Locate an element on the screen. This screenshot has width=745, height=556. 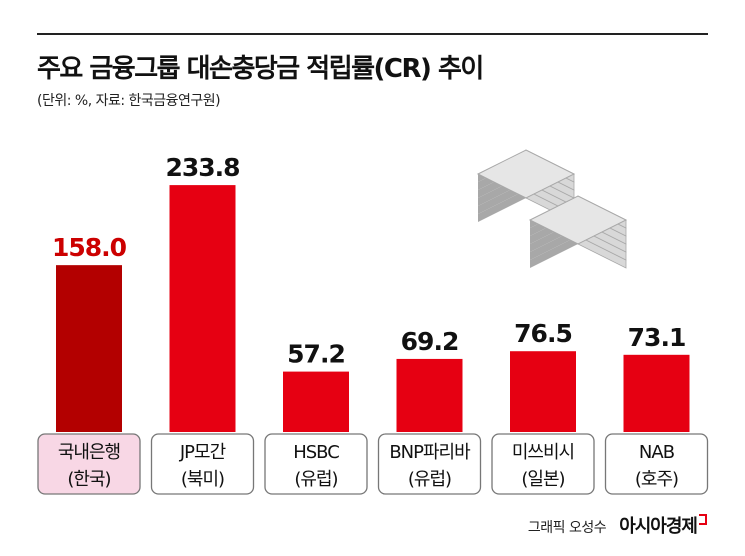
top-rule is located at coordinates (372, 34).